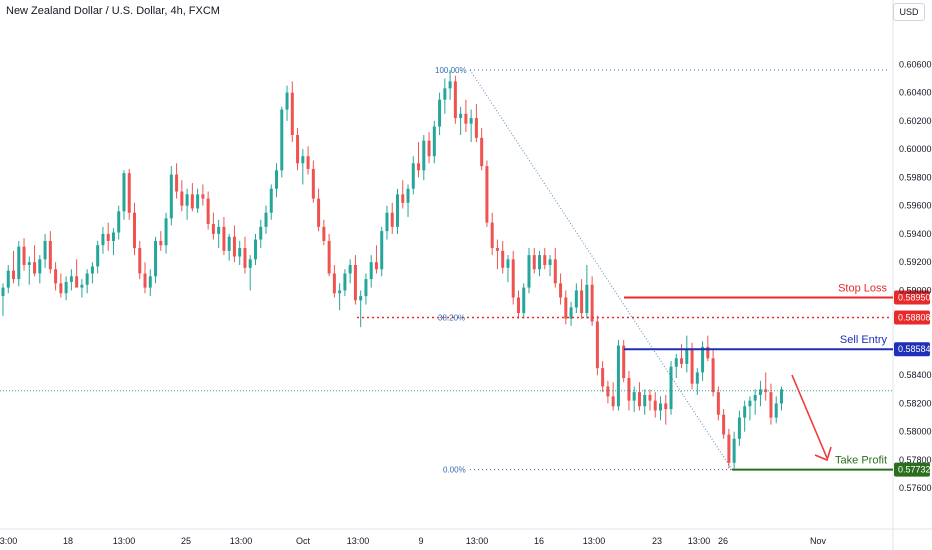 This screenshot has height=550, width=932. Describe the element at coordinates (915, 488) in the screenshot. I see `y-tick-label: 0.57600` at that location.